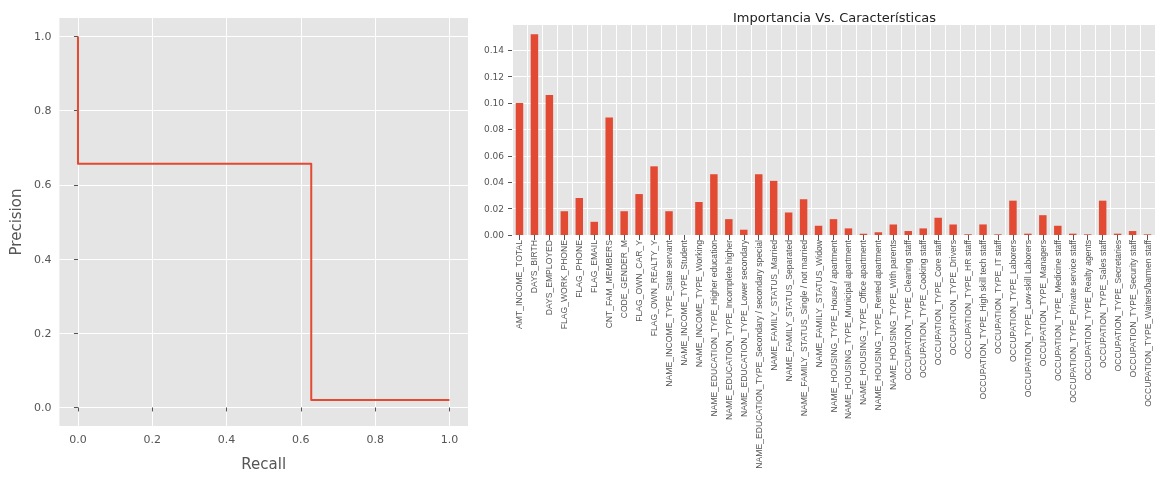 The image size is (1159, 478). What do you see at coordinates (1147, 323) in the screenshot?
I see `x-tick-label: OCCUPATION_TYPE_Waiters/barmen staff` at bounding box center [1147, 323].